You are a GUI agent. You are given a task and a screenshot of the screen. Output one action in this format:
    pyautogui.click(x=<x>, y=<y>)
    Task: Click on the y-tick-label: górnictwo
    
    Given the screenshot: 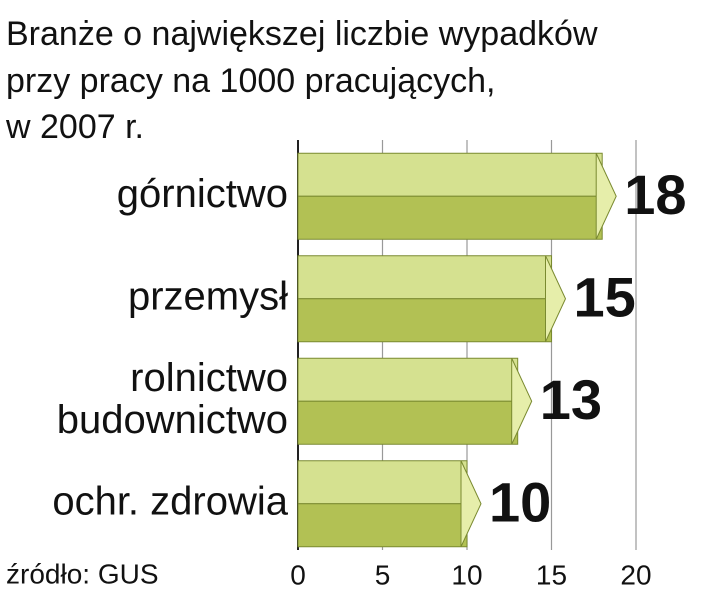 What is the action you would take?
    pyautogui.click(x=202, y=194)
    